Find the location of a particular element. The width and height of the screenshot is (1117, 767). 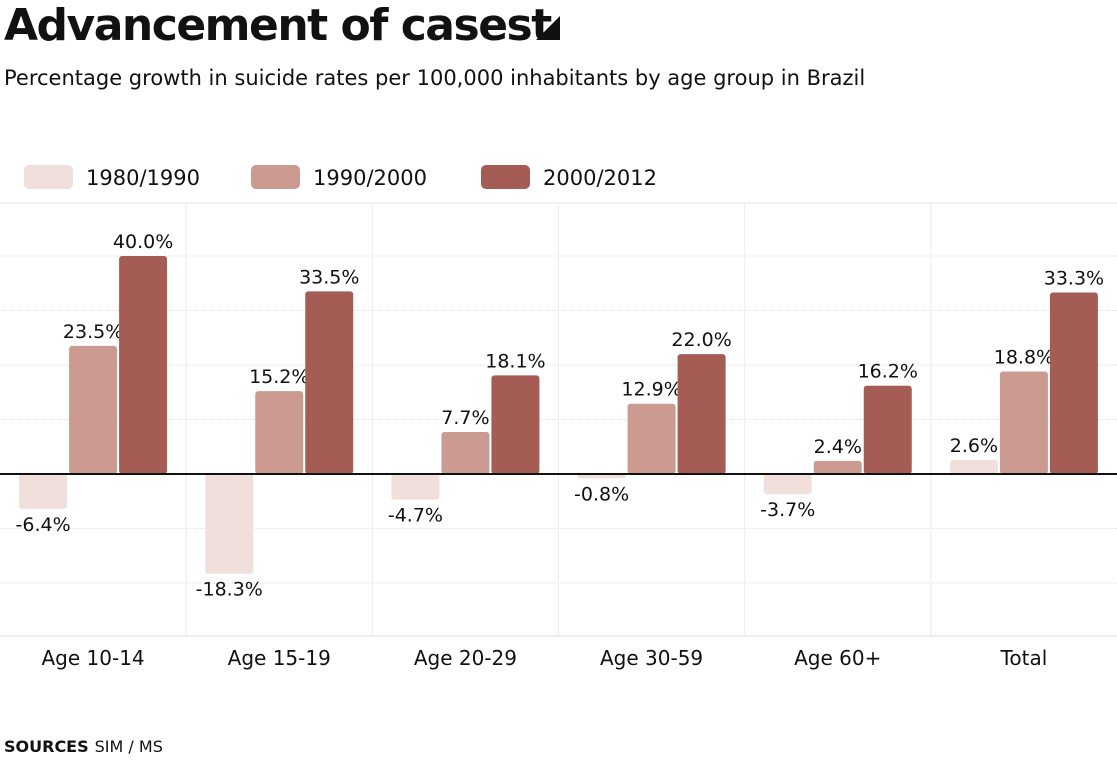

data-label: 2.6% is located at coordinates (974, 446).